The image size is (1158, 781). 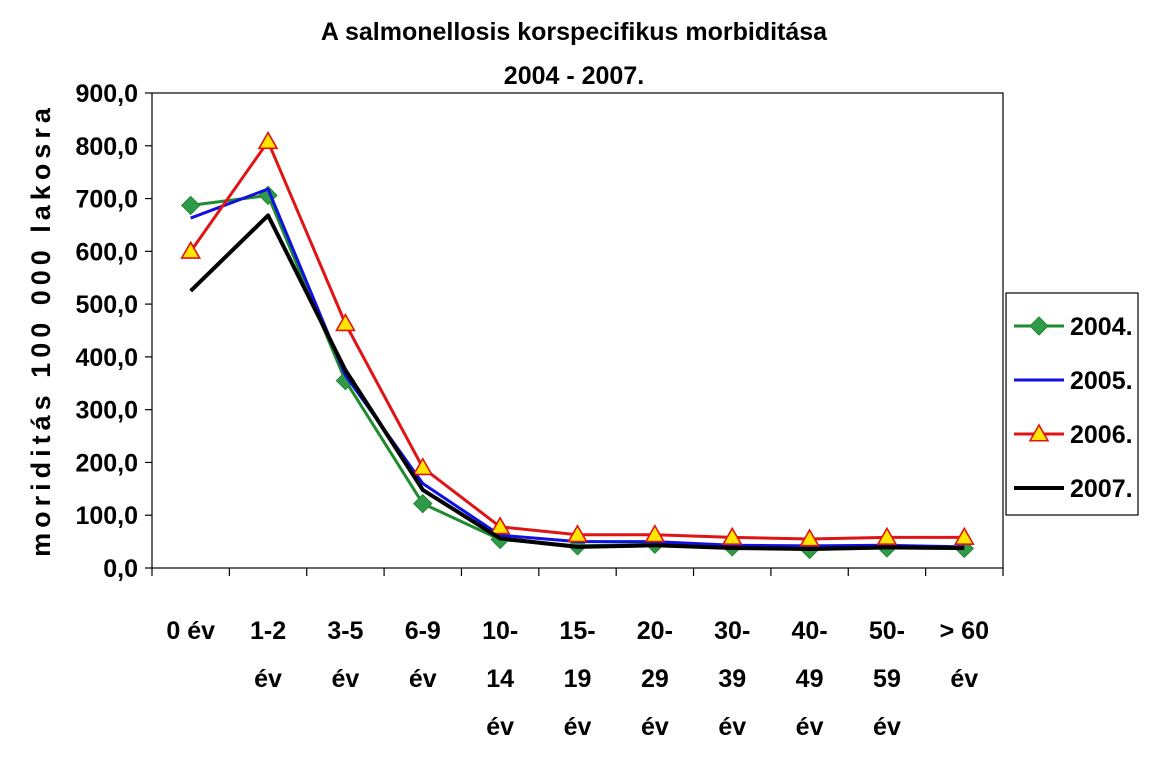 I want to click on x-tick-label-line: 49, so click(x=810, y=679).